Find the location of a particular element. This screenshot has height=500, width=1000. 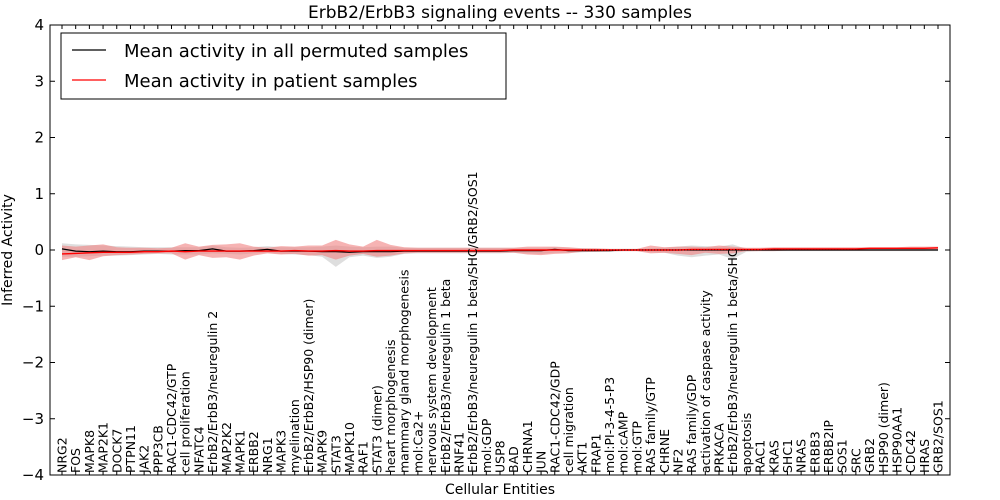

x-tick-label: MAP2K2 is located at coordinates (226, 447).